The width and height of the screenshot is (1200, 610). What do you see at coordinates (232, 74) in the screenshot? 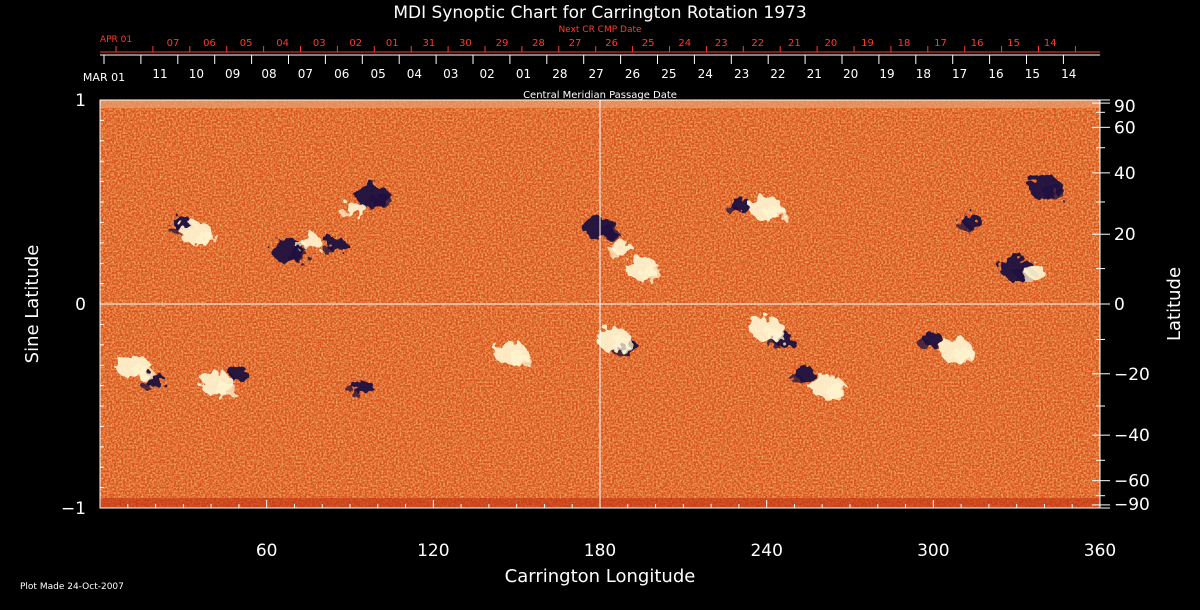
I see `cmp-date-label: 09` at bounding box center [232, 74].